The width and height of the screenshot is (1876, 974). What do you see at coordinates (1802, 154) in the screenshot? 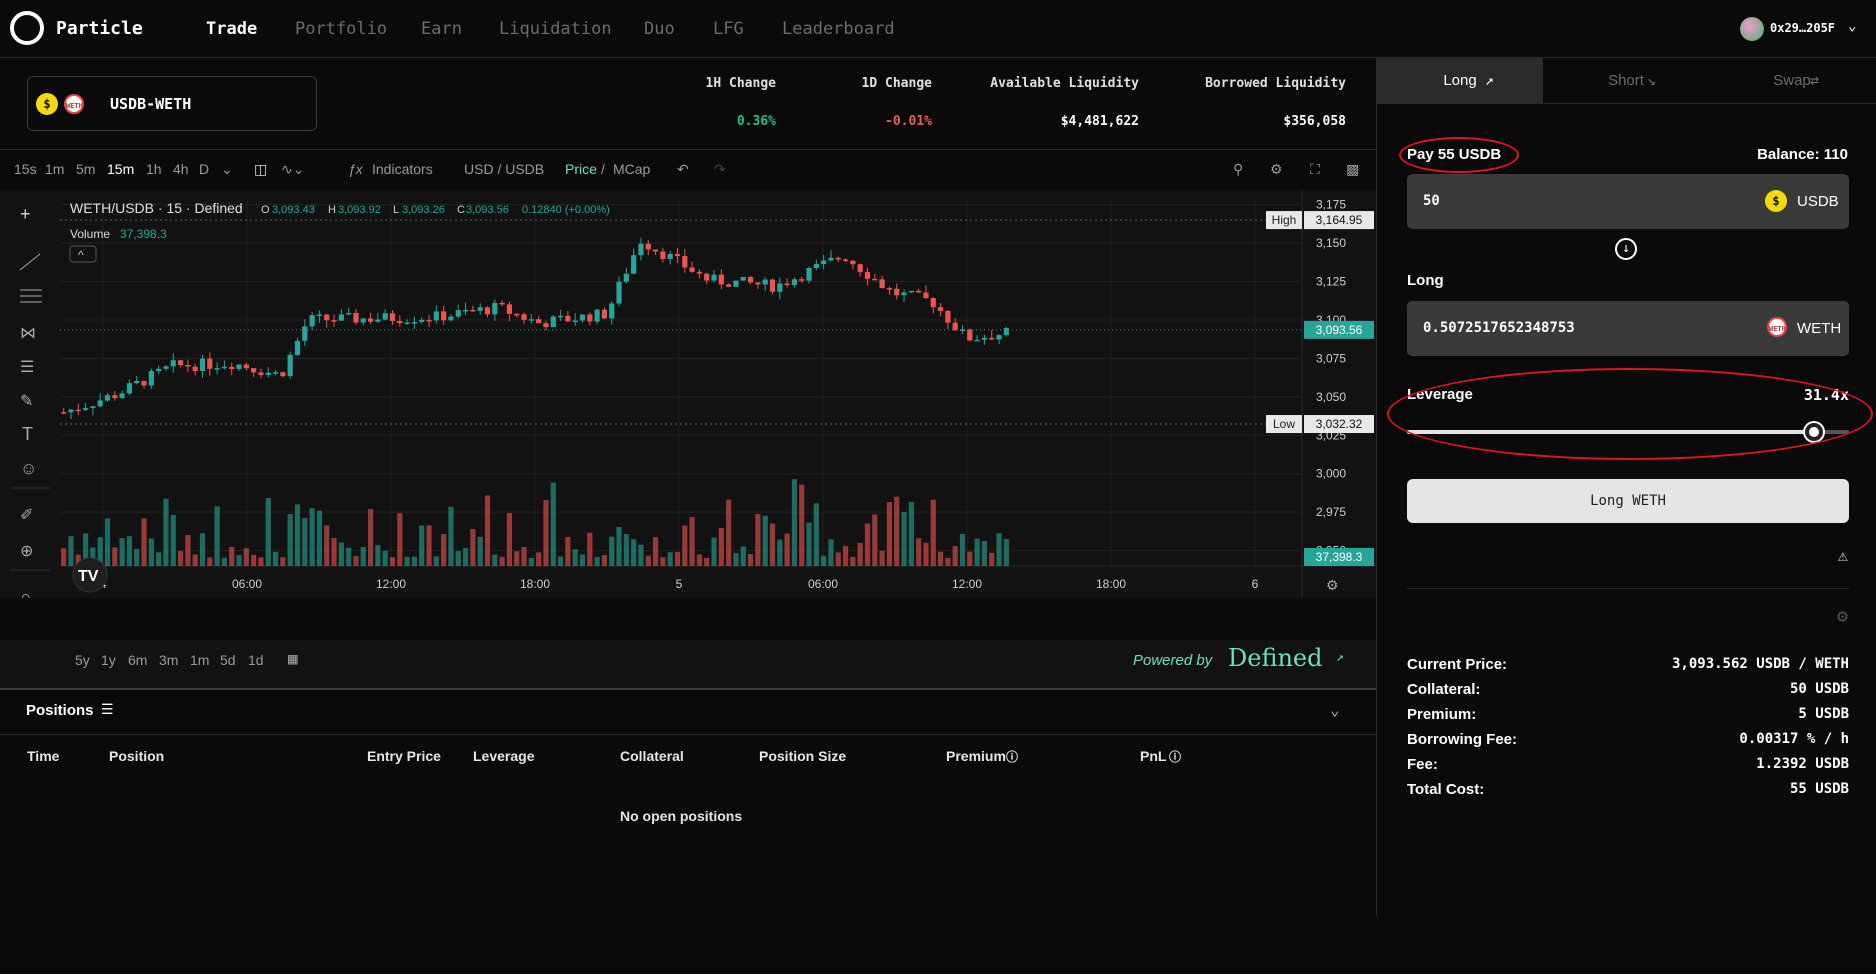
I see `balance-label: Balance: 110` at bounding box center [1802, 154].